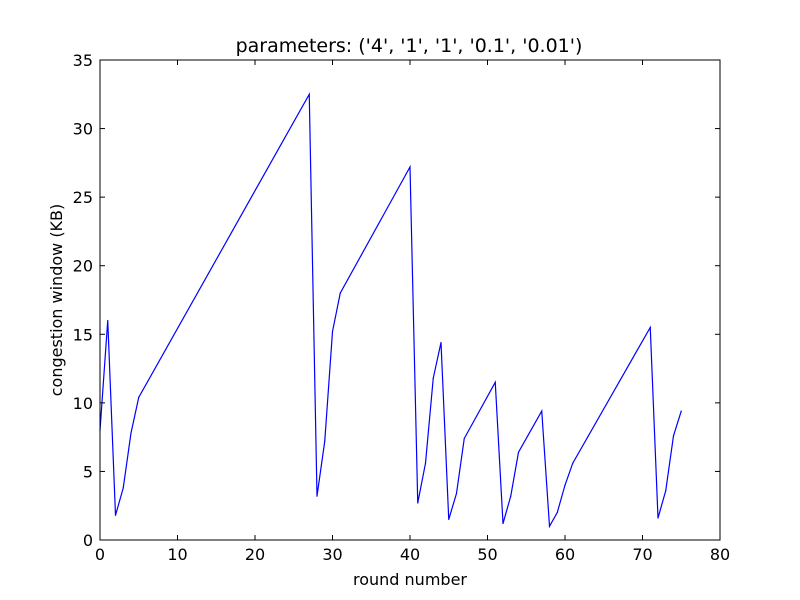  I want to click on x-tick-label: 80, so click(720, 554).